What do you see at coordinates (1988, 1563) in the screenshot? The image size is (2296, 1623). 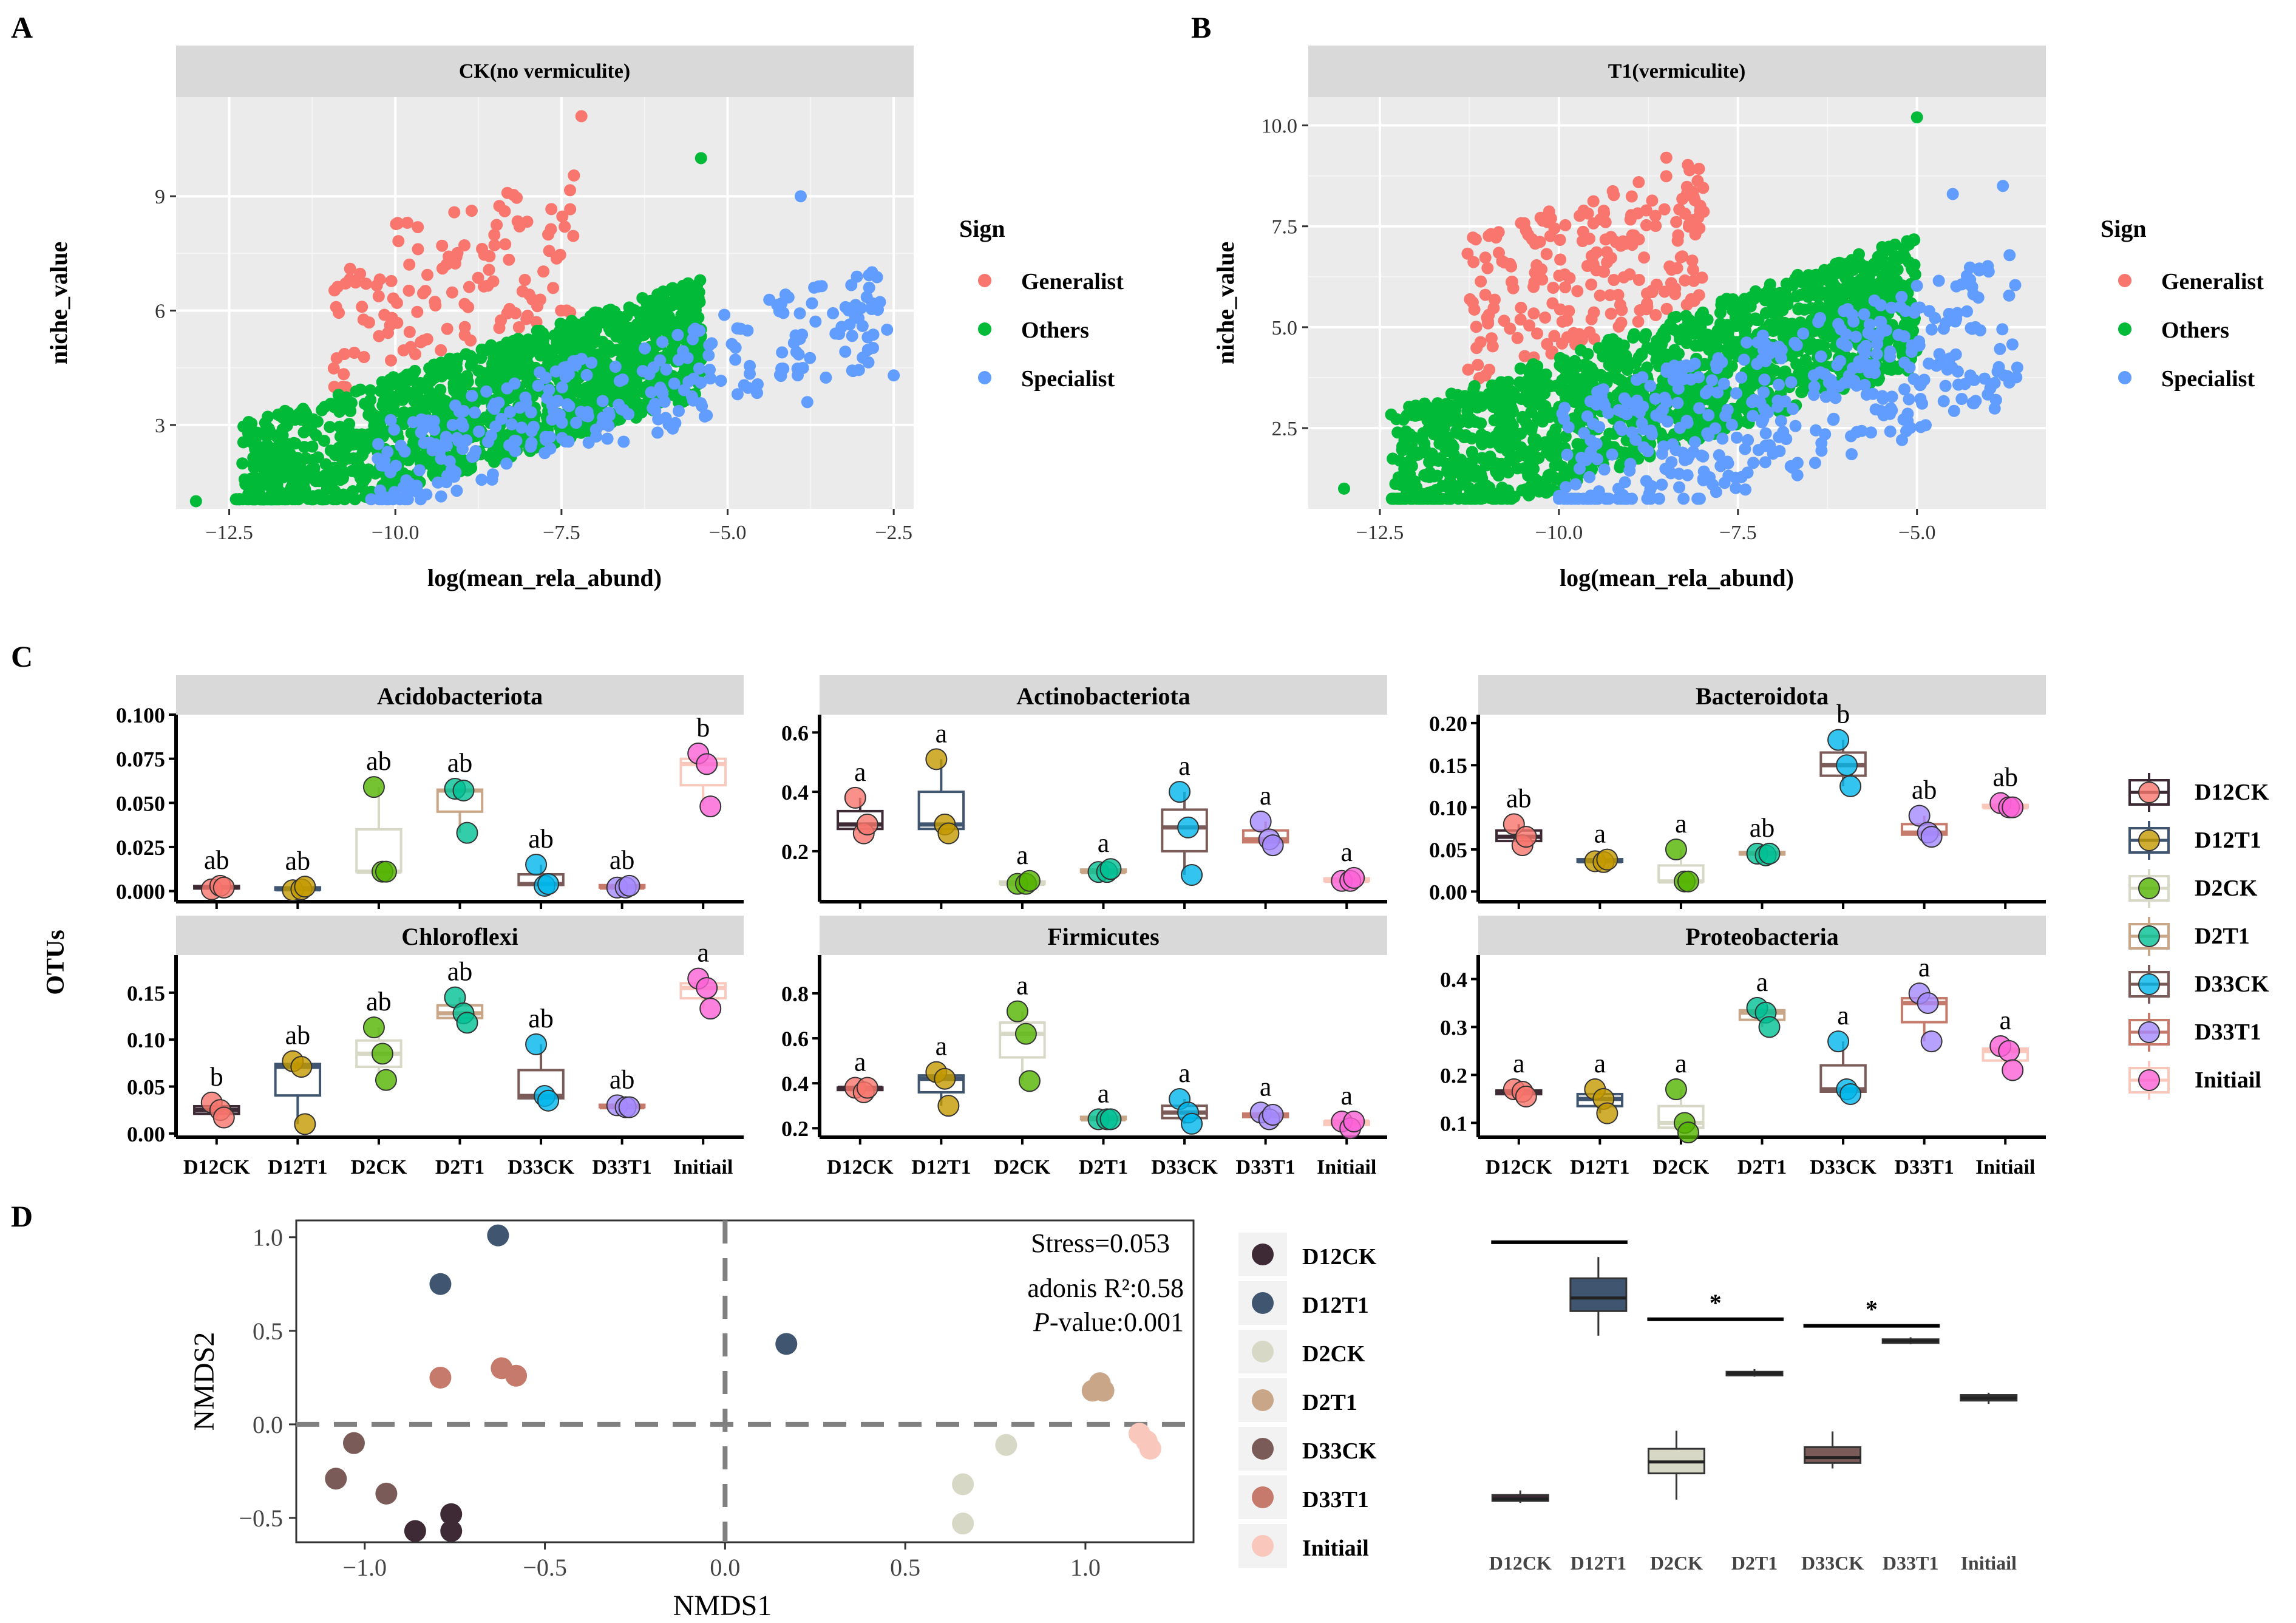 I see `tick-label-x: Initiail` at bounding box center [1988, 1563].